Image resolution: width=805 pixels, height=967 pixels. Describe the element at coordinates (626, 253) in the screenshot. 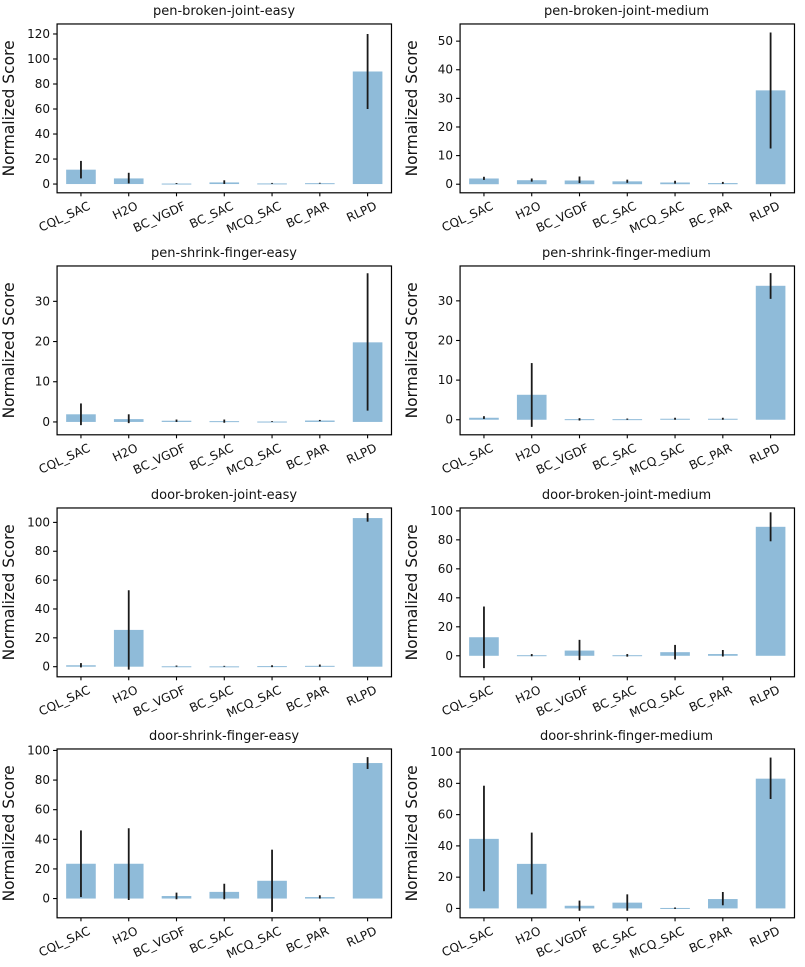

I see `chart-title: pen-shrink-finger-medium` at that location.